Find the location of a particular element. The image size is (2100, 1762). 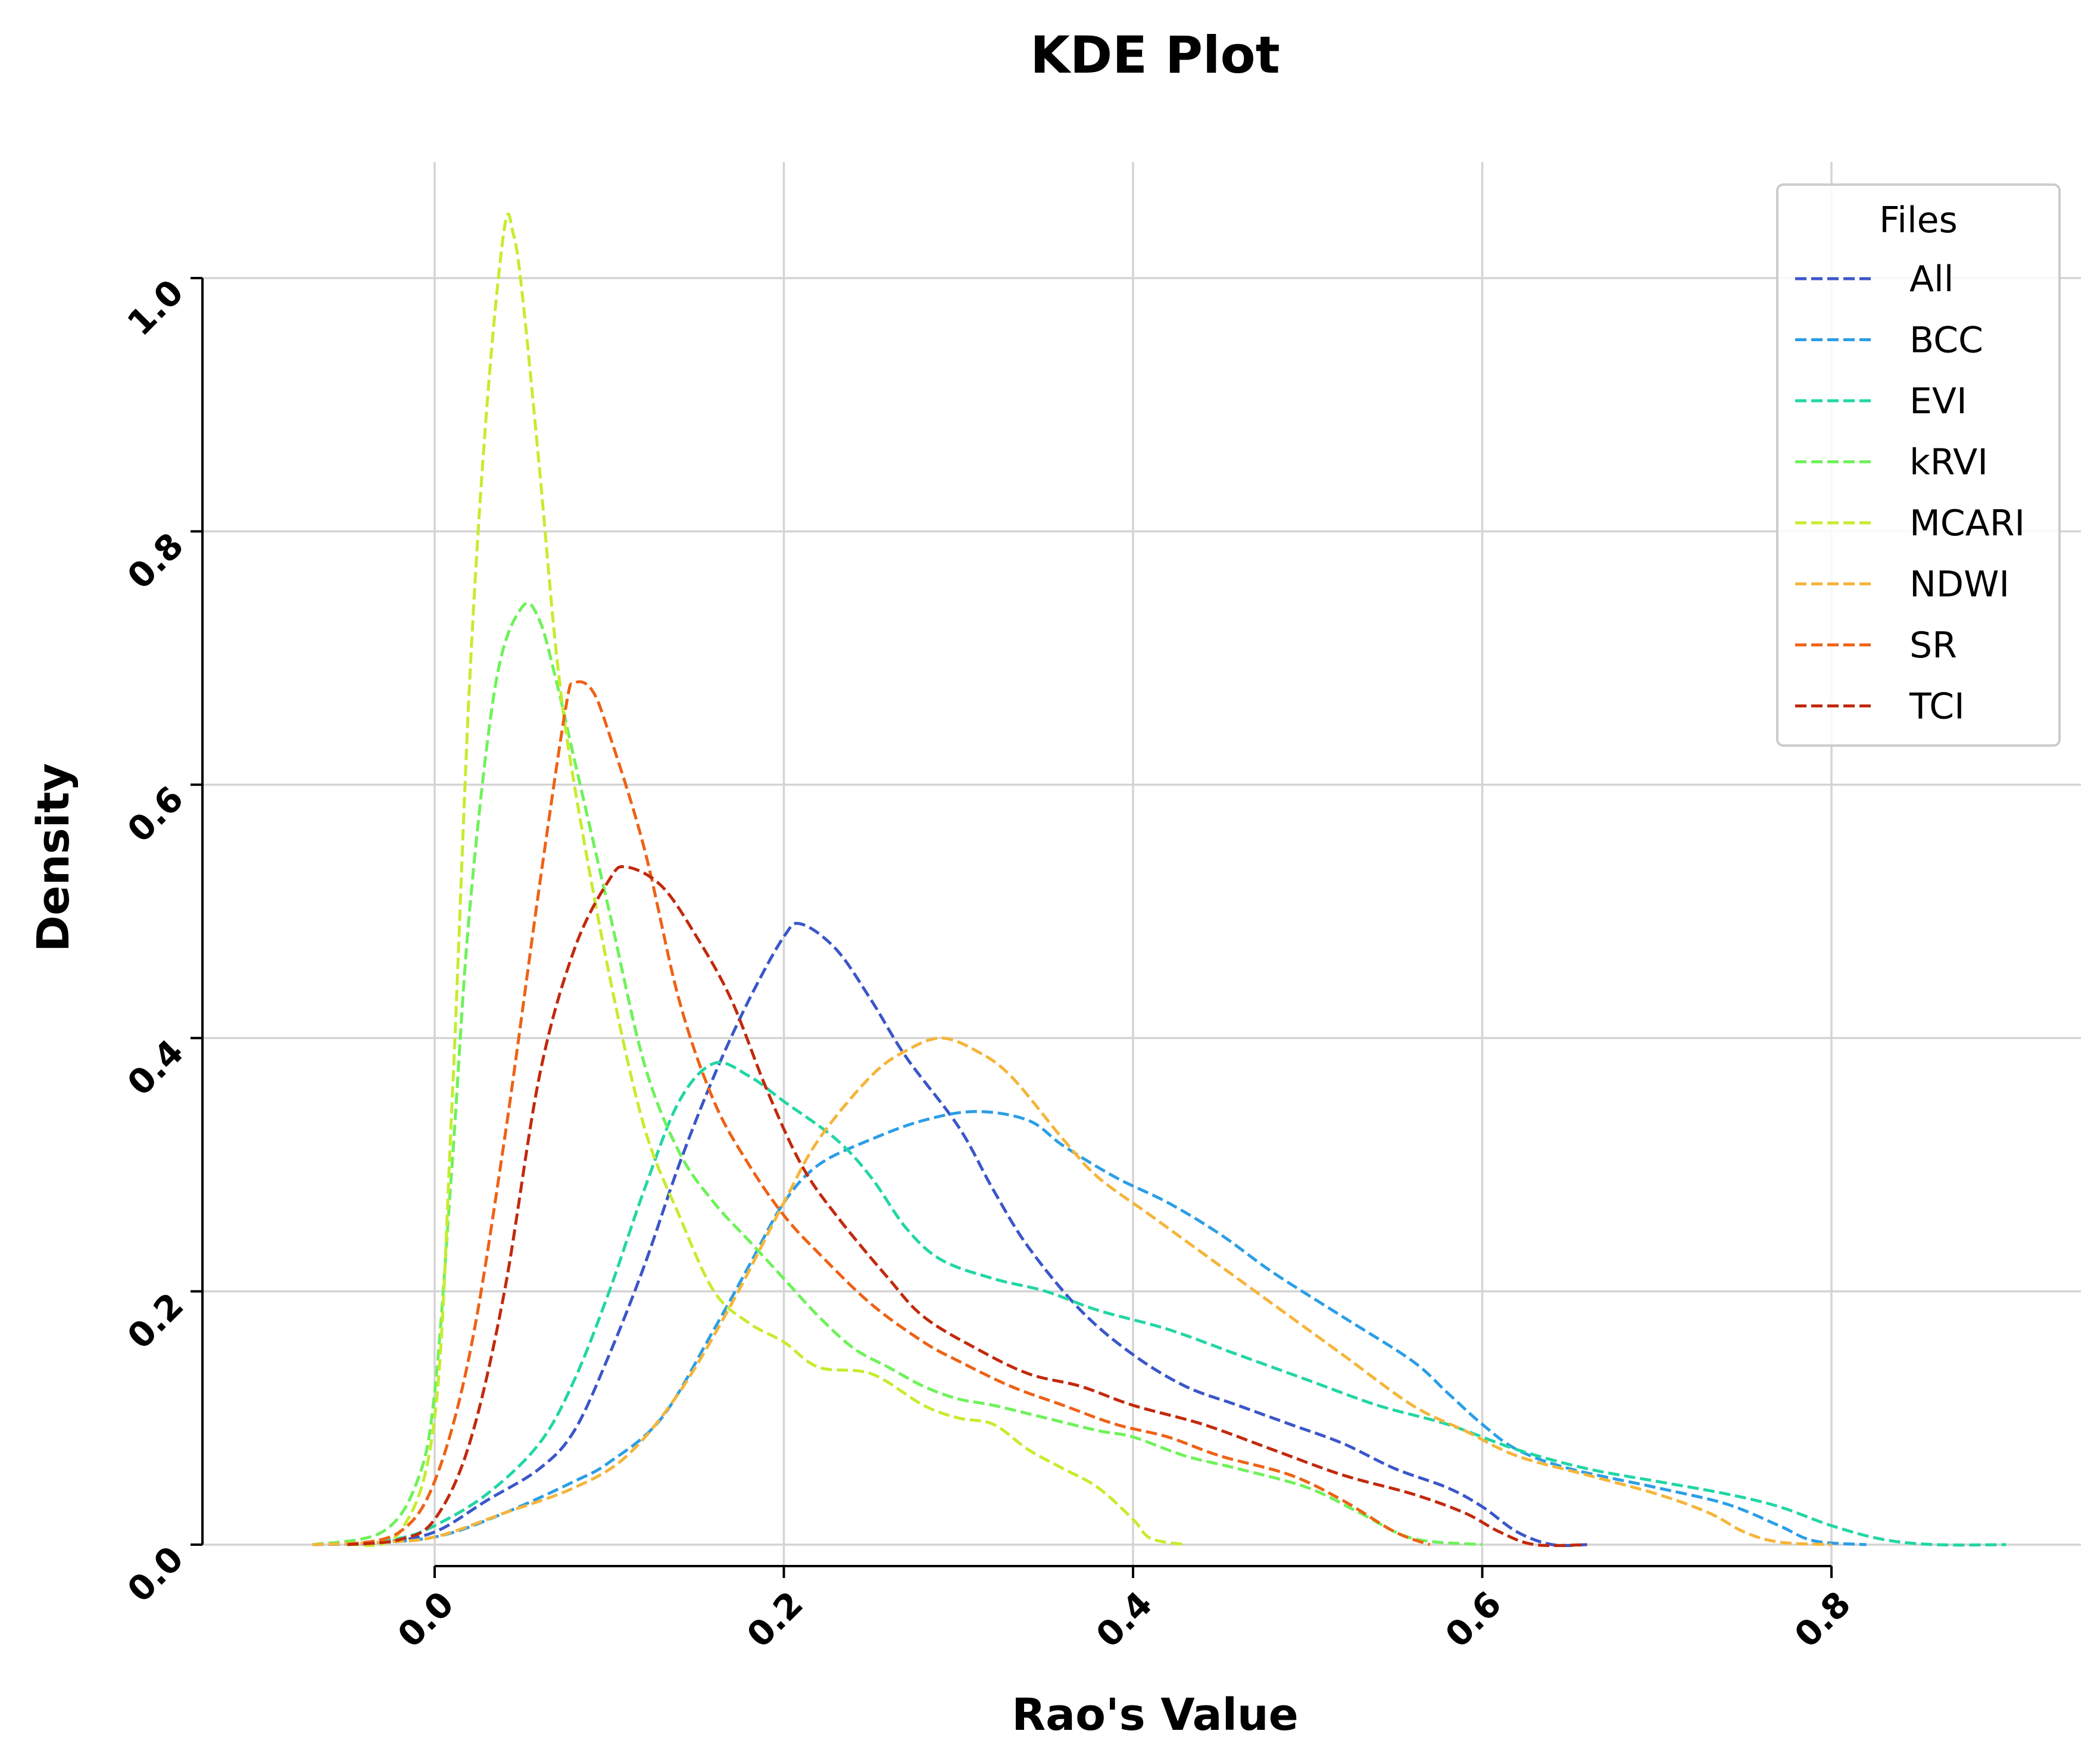

legend: Files All BCC EVI kRVI MCARI NDWI SR TCI is located at coordinates (1918, 465).